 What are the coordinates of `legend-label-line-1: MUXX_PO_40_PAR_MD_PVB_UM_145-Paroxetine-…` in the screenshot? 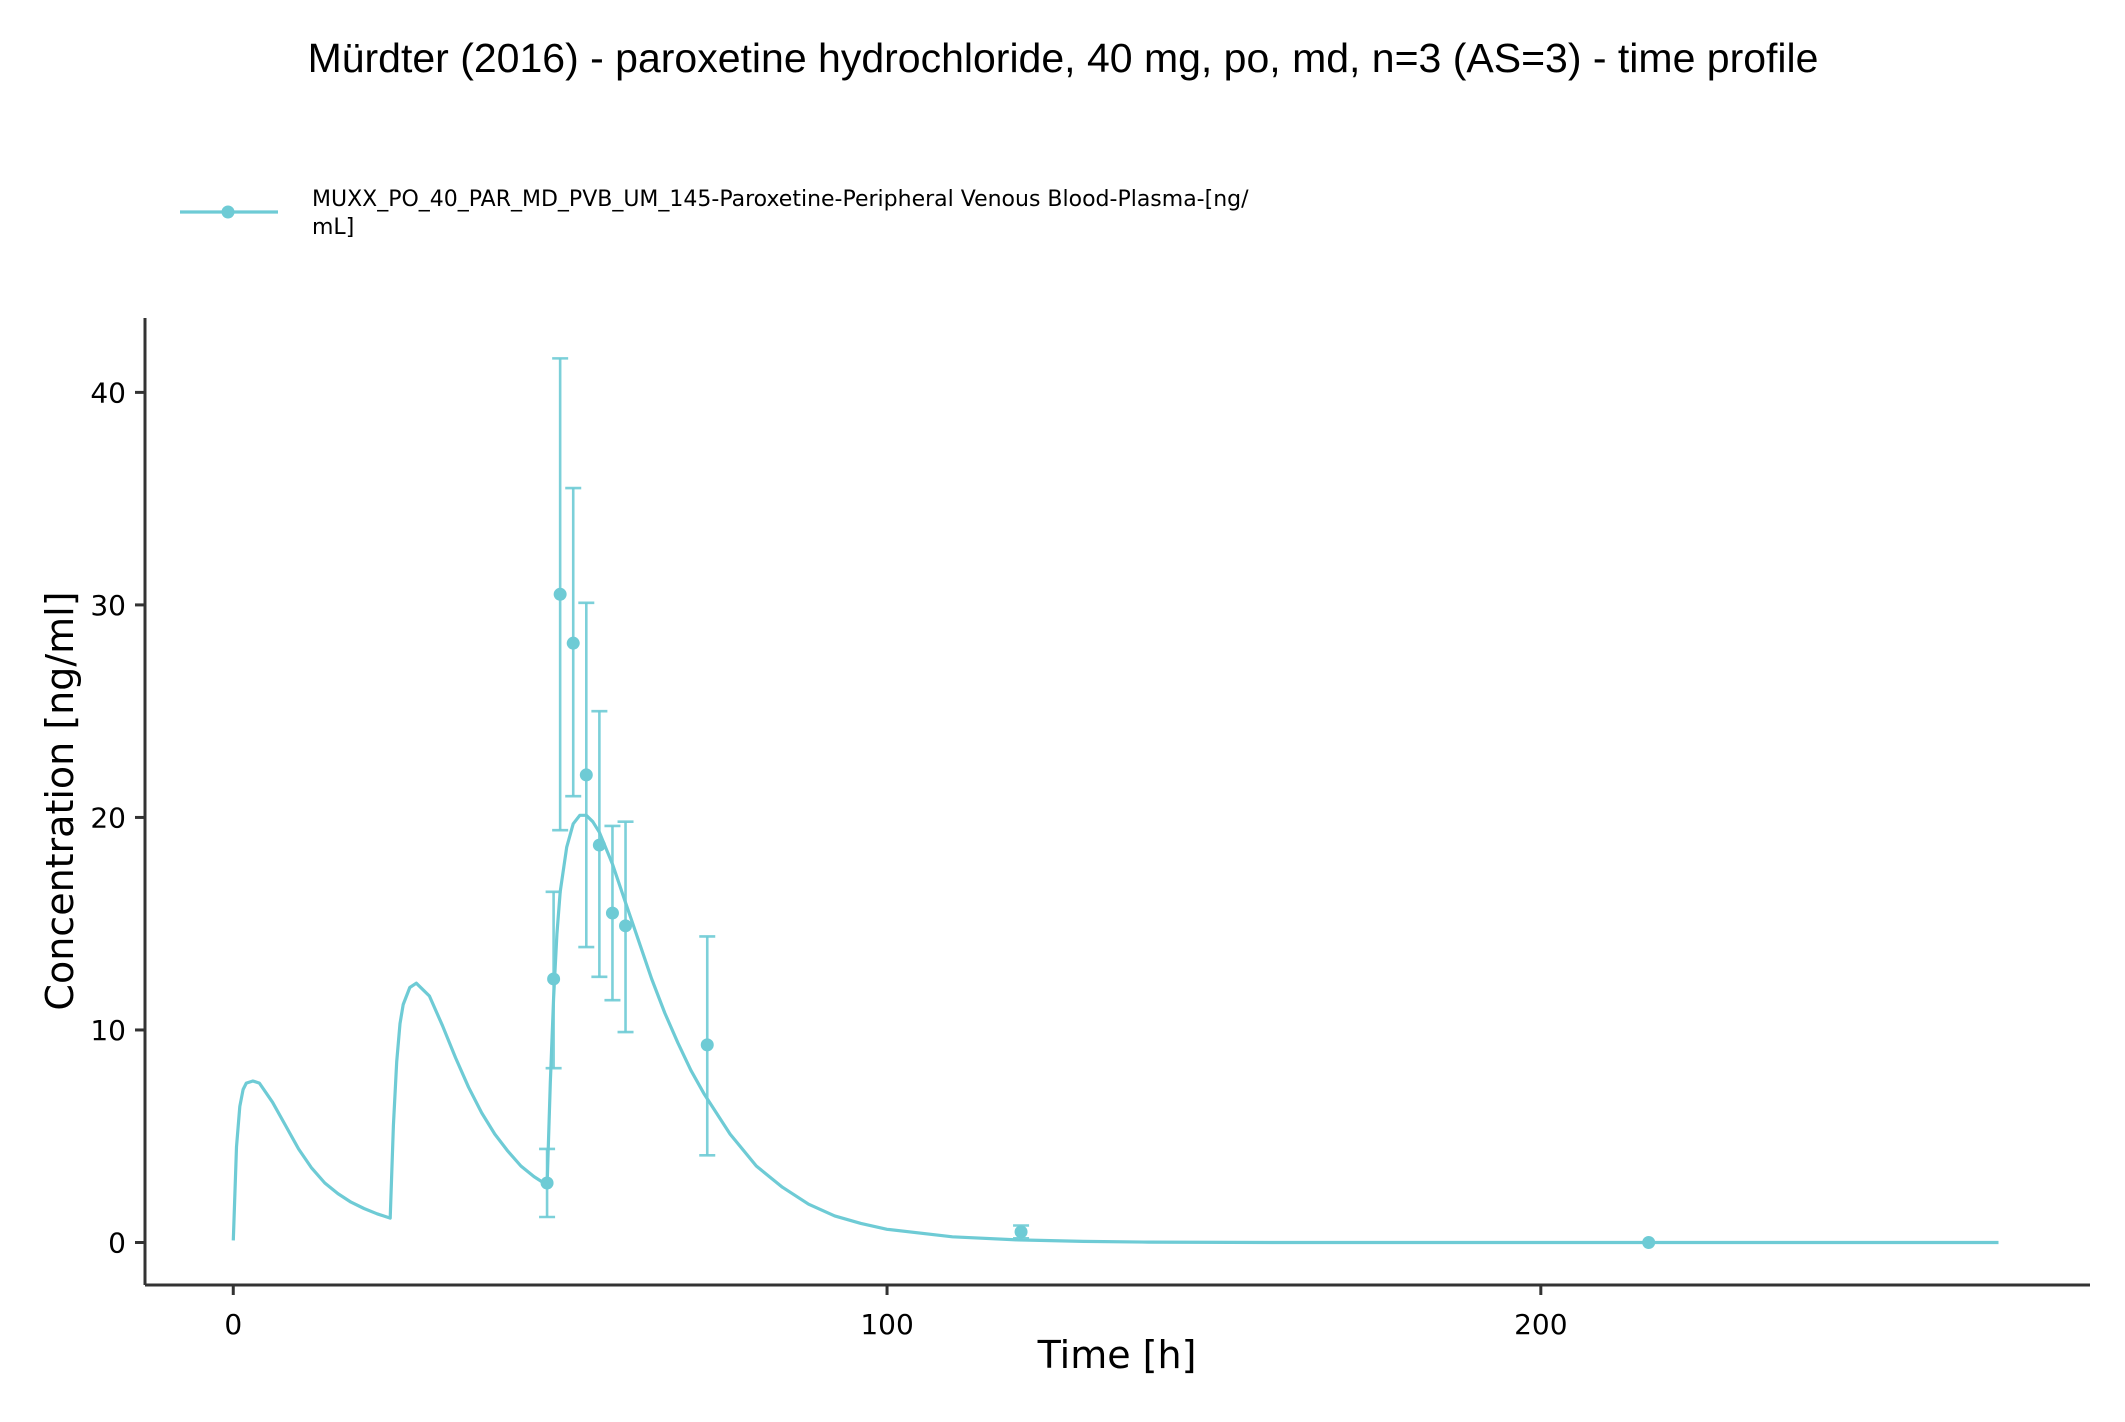 It's located at (780, 199).